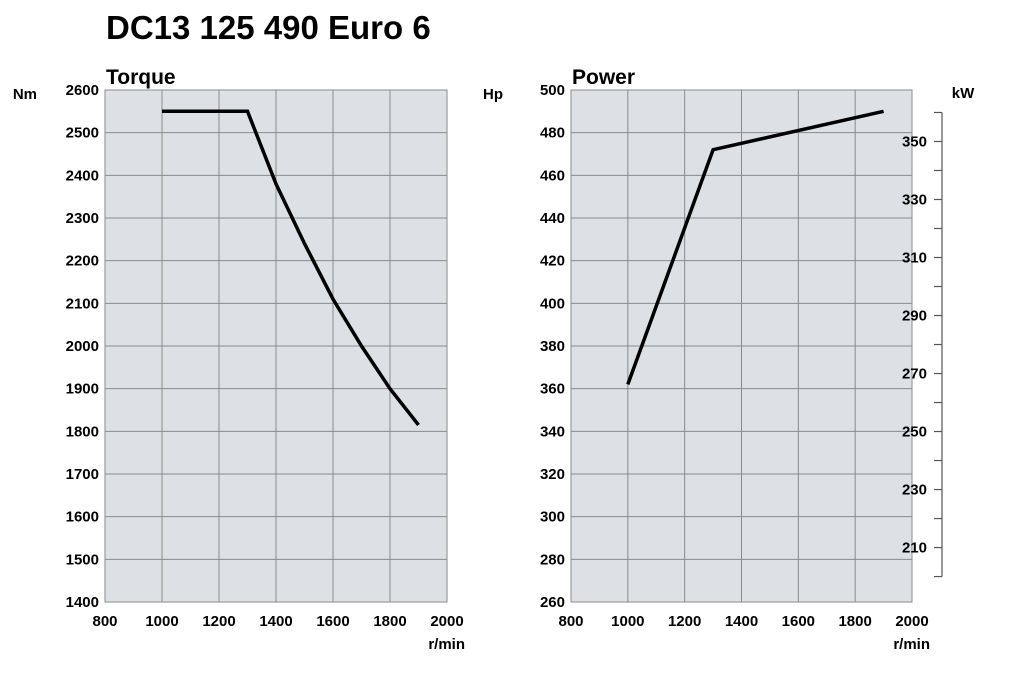 This screenshot has height=678, width=1031. I want to click on torque-x-tick-label: 1800, so click(389, 621).